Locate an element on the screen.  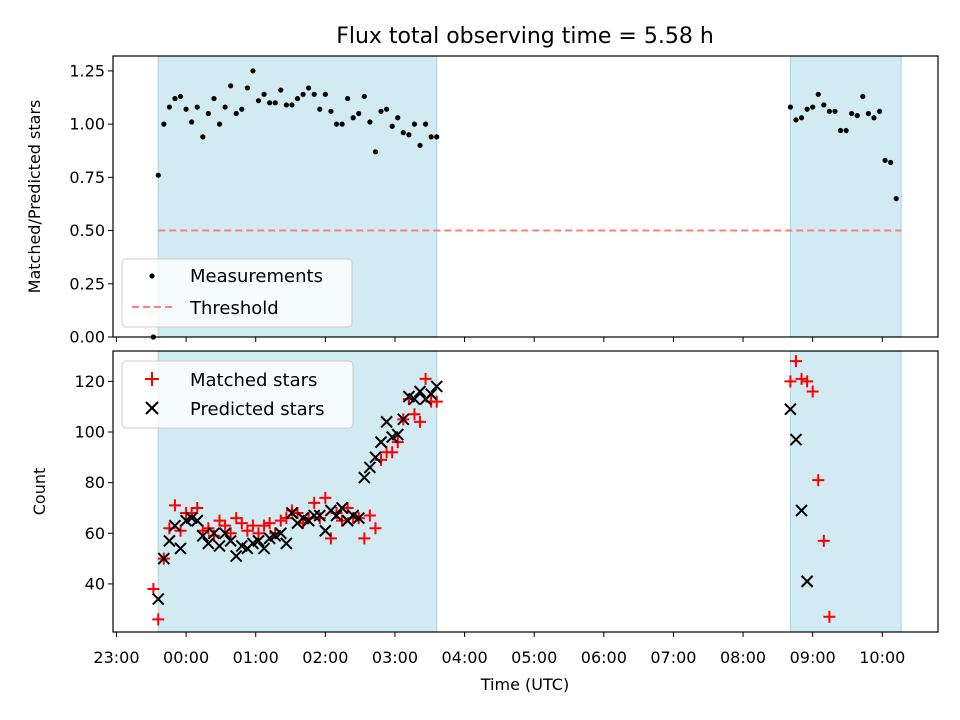
chart-title: Flux total observing time = 5.58 h is located at coordinates (525, 36).